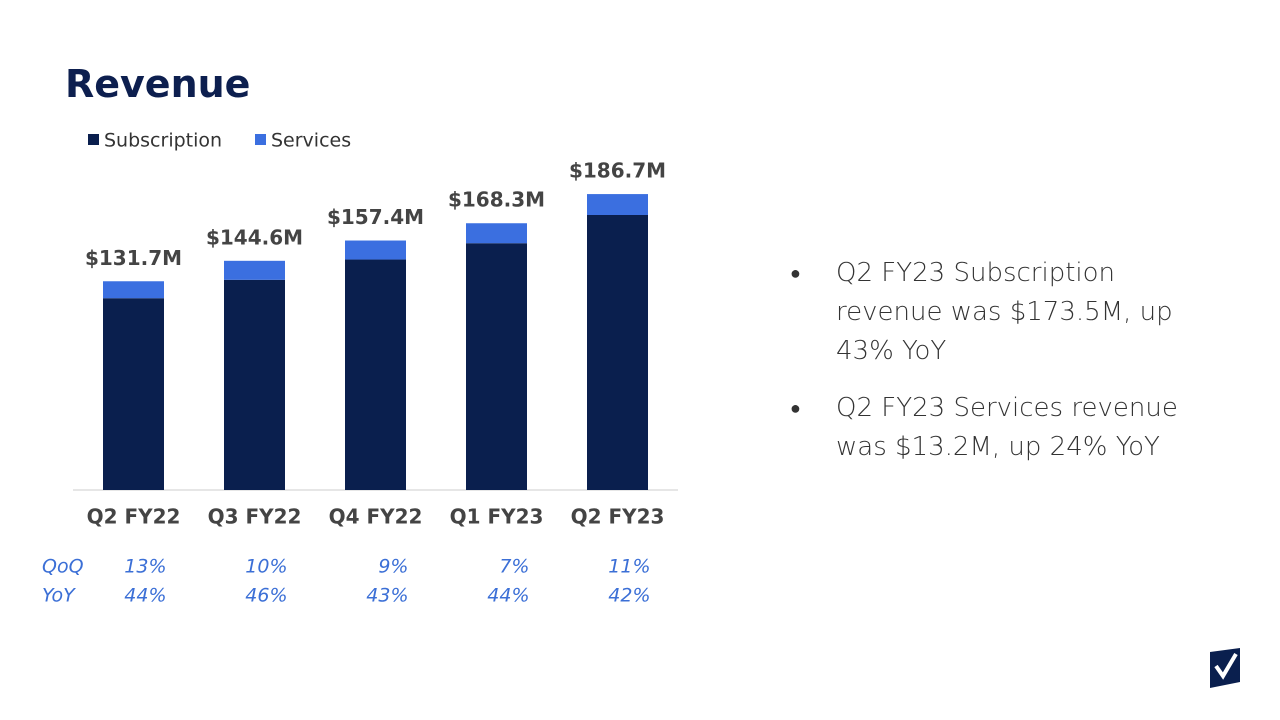 This screenshot has width=1280, height=720. I want to click on logo, so click(1225, 668).